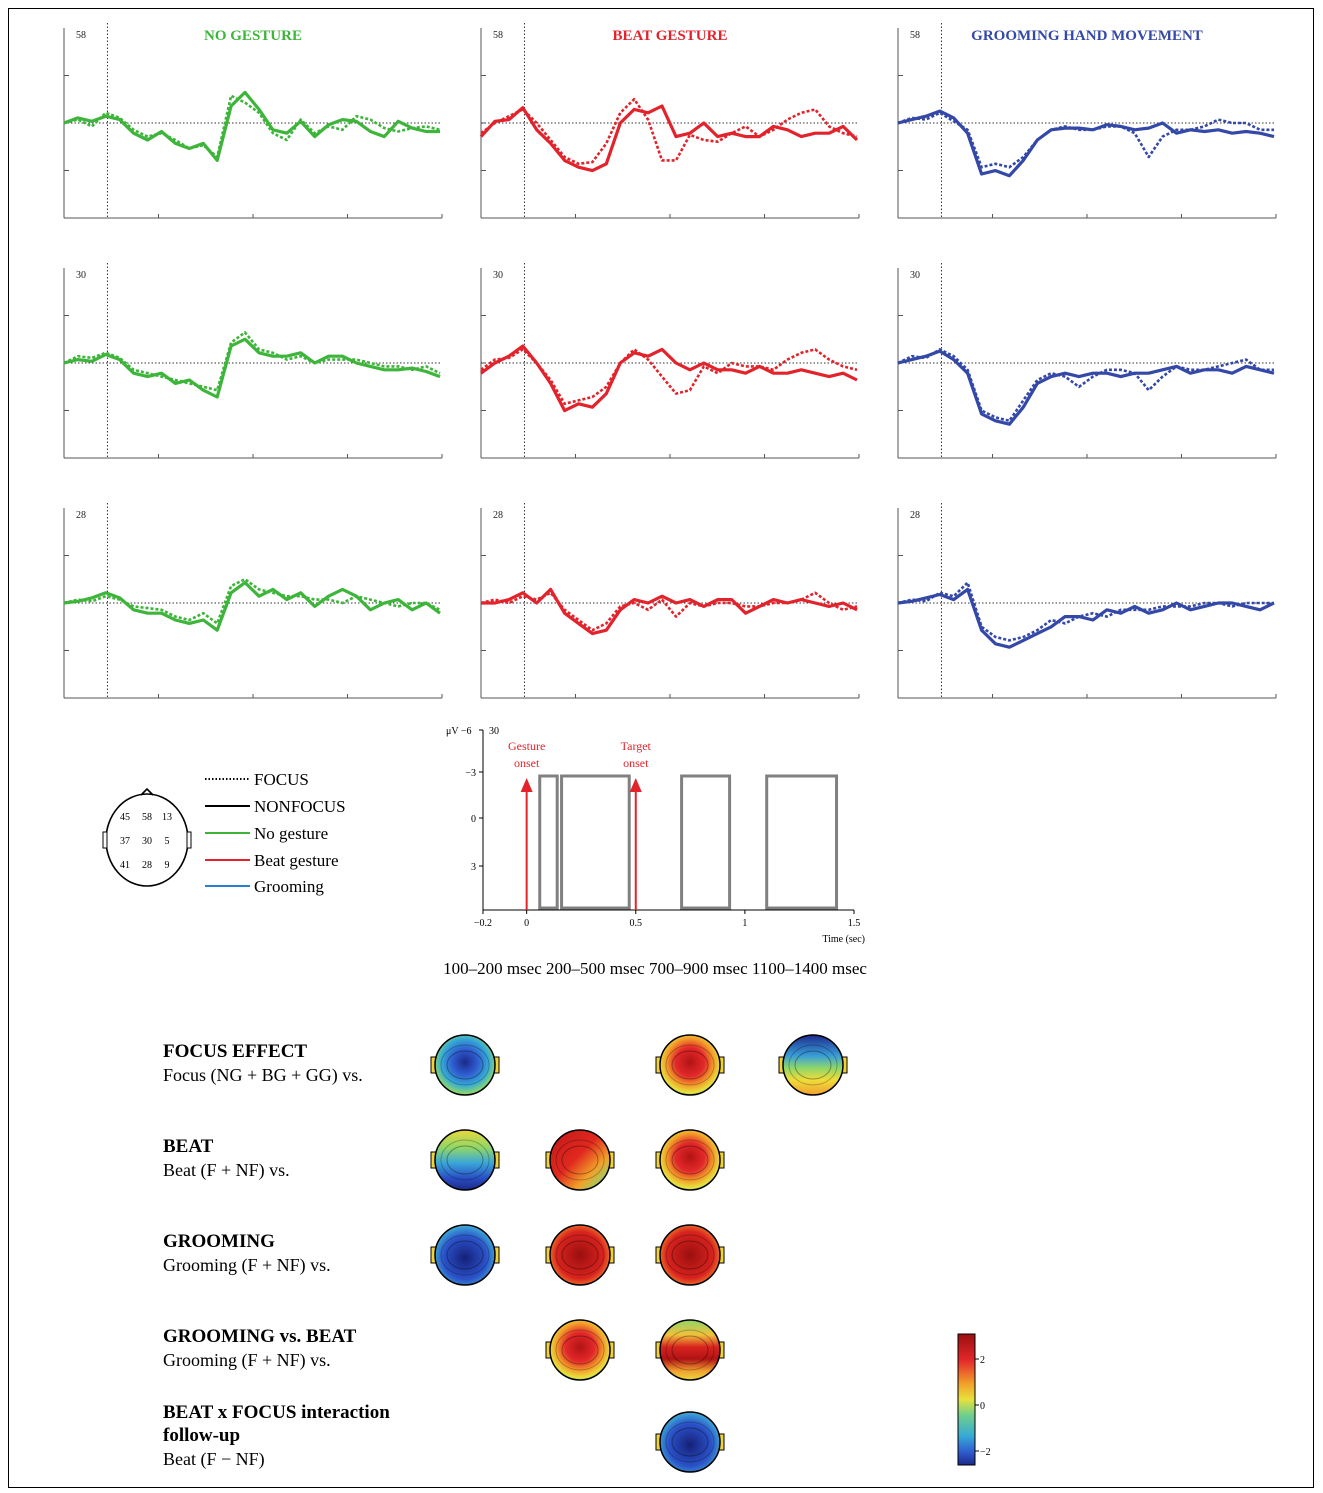 The width and height of the screenshot is (1323, 1493). What do you see at coordinates (473, 867) in the screenshot?
I see `inset-y-tick-label: 3` at bounding box center [473, 867].